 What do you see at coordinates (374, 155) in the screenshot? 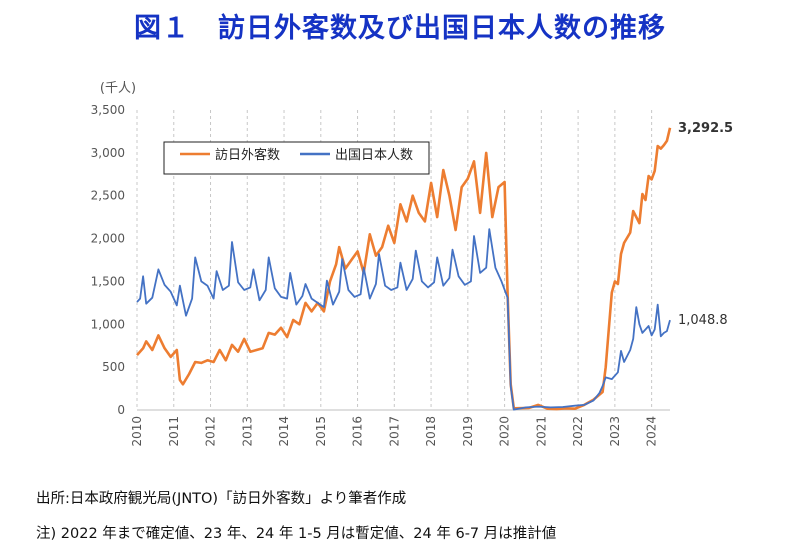
I see `legend-label: 出国日本人数` at bounding box center [374, 155].